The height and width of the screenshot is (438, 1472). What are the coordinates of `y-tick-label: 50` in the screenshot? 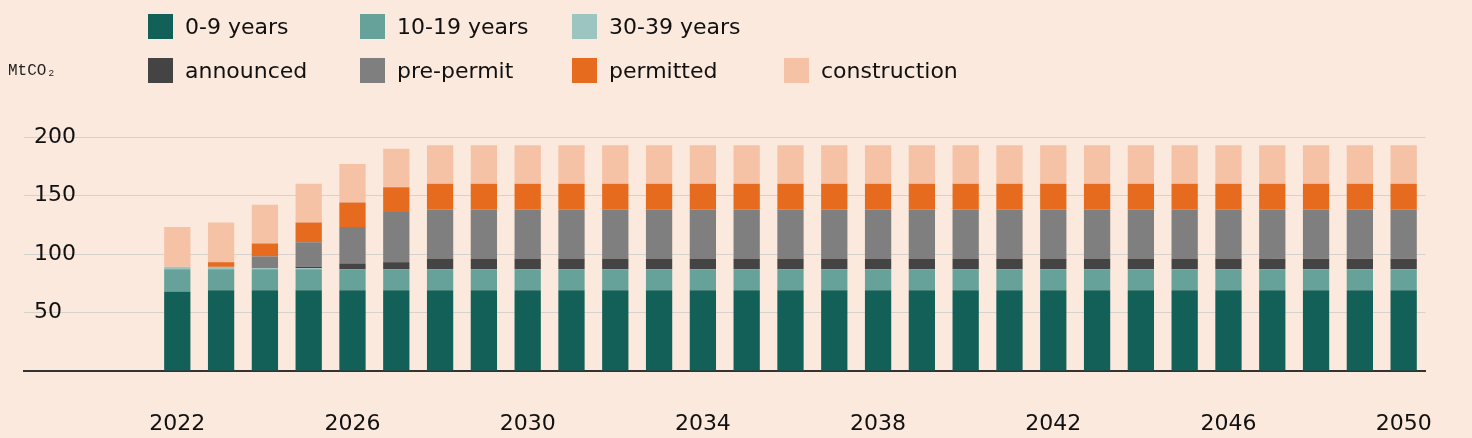 It's located at (48, 311).